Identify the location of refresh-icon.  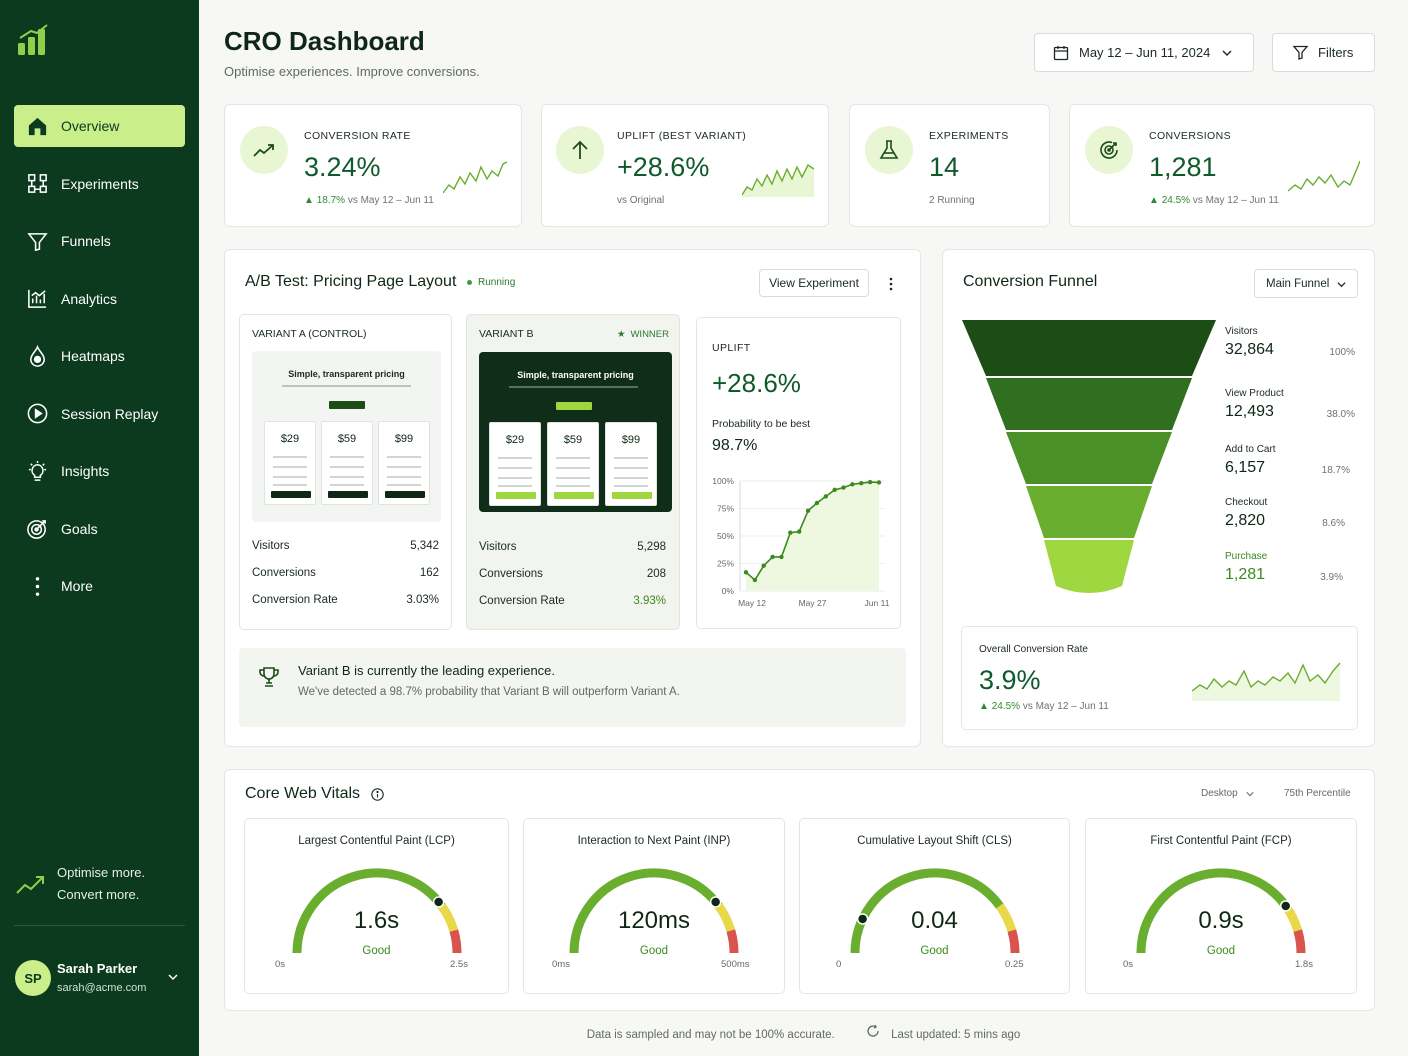
(873, 1031).